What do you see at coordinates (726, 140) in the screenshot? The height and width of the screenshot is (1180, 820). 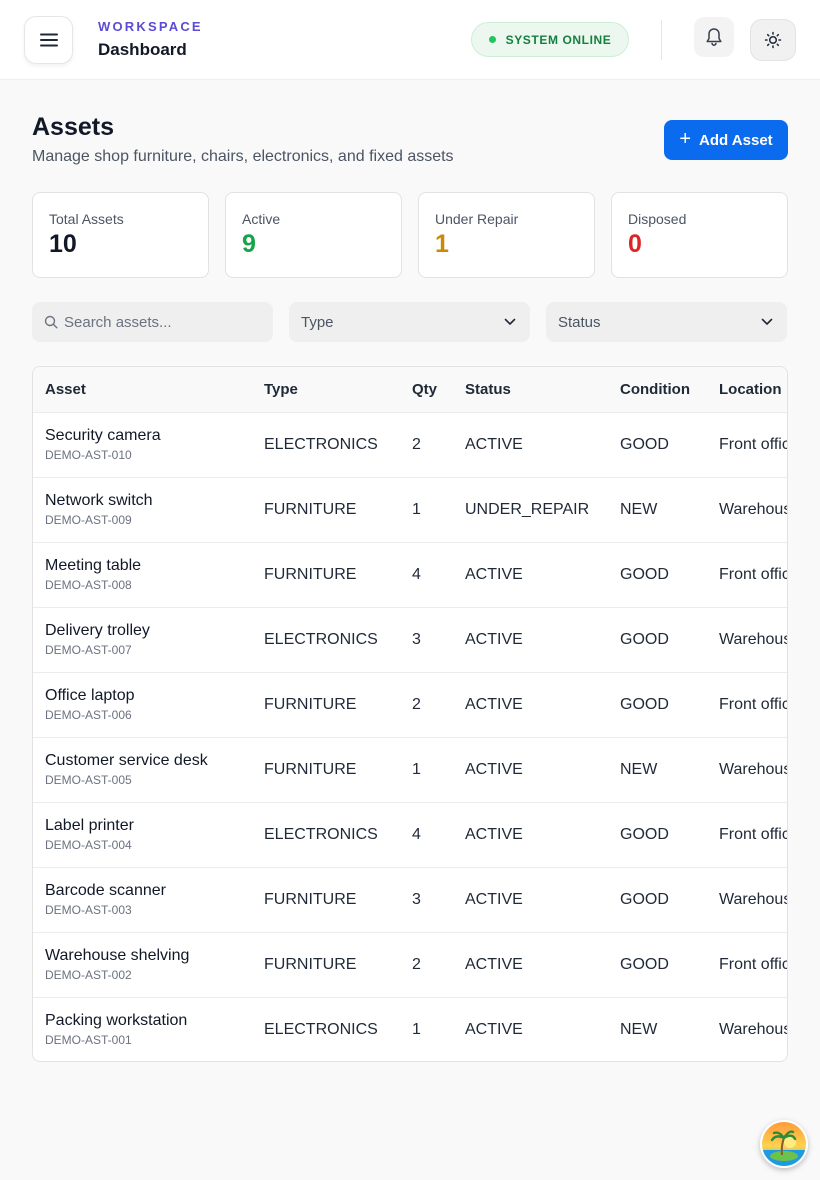 I see `add-asset-button: + Add Asset` at bounding box center [726, 140].